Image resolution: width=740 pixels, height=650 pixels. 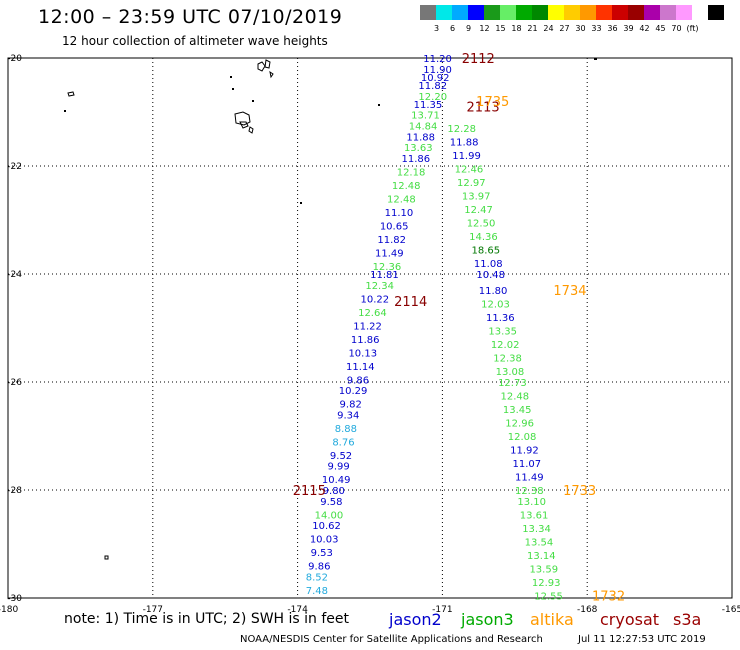 I want to click on wave-height-label: 13.54, so click(x=539, y=542).